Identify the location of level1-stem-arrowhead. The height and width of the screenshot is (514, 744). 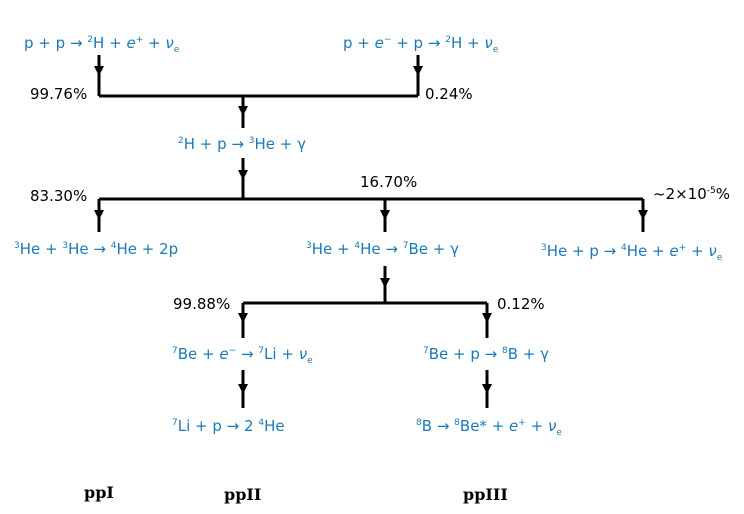
(243, 111).